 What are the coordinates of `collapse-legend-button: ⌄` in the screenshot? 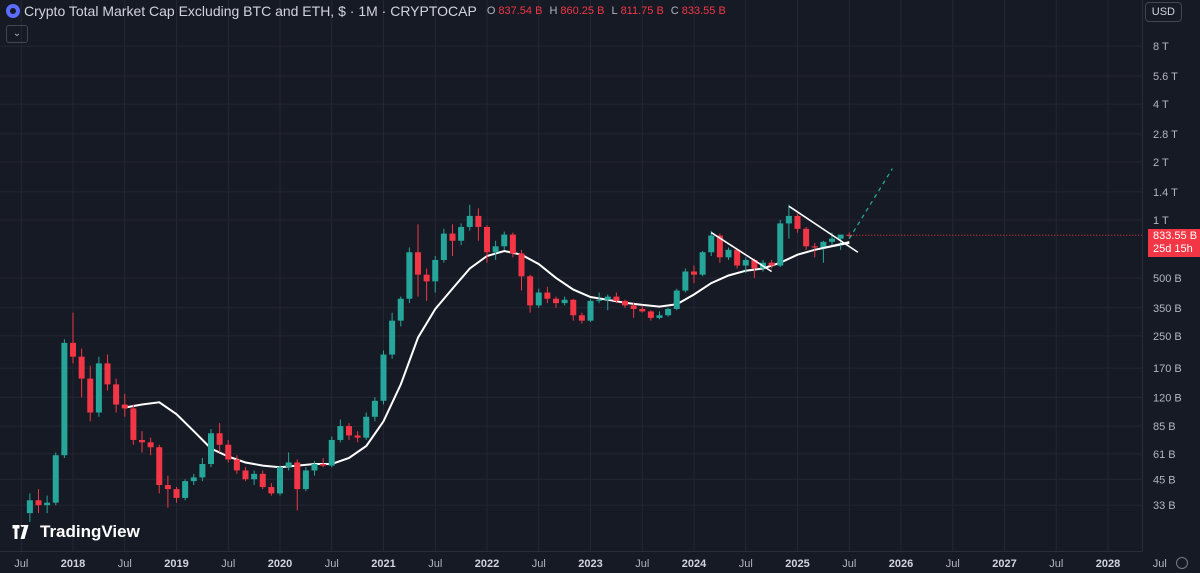 It's located at (17, 34).